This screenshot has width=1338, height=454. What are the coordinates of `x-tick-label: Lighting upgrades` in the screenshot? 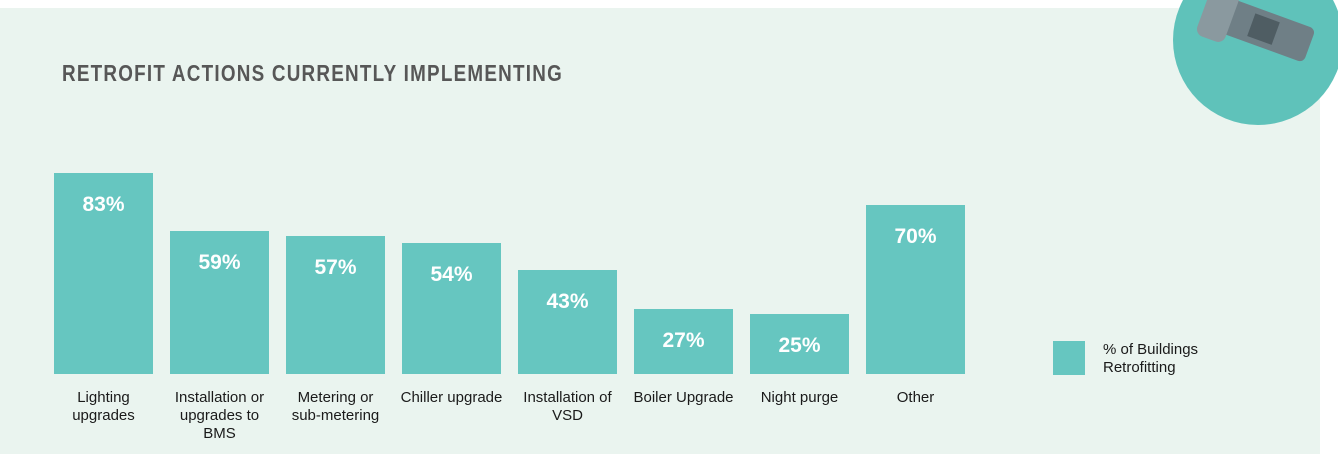 It's located at (103, 406).